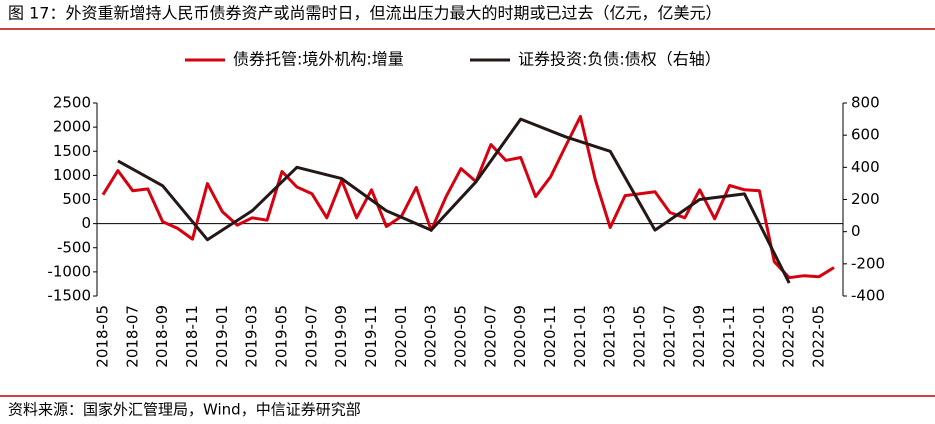  Describe the element at coordinates (72, 103) in the screenshot. I see `y-tick-label: 2500` at that location.